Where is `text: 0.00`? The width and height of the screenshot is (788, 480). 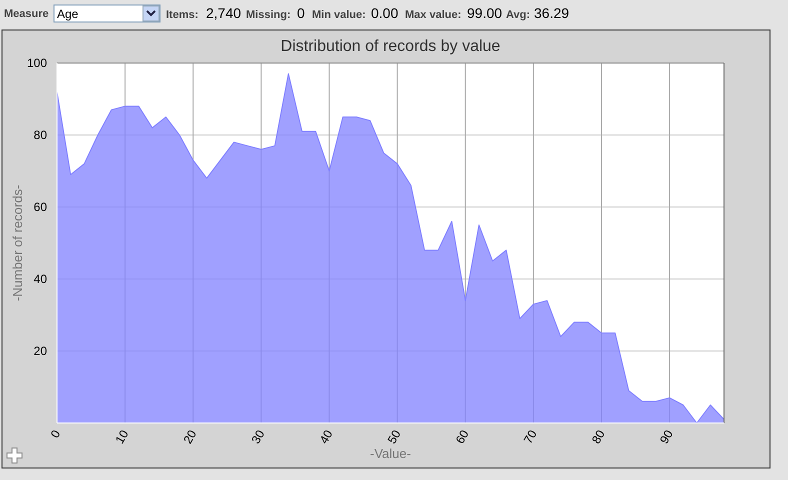 text: 0.00 is located at coordinates (384, 13).